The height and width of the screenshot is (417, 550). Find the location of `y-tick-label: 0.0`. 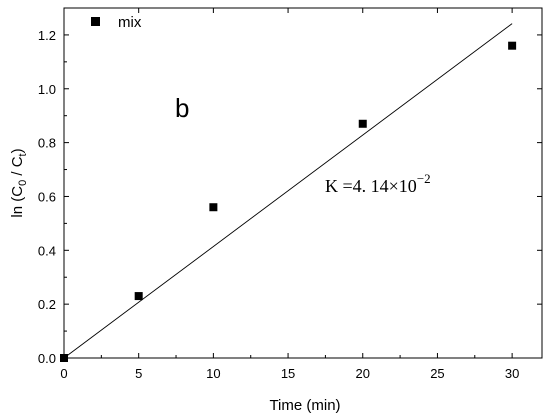

y-tick-label: 0.0 is located at coordinates (47, 358).